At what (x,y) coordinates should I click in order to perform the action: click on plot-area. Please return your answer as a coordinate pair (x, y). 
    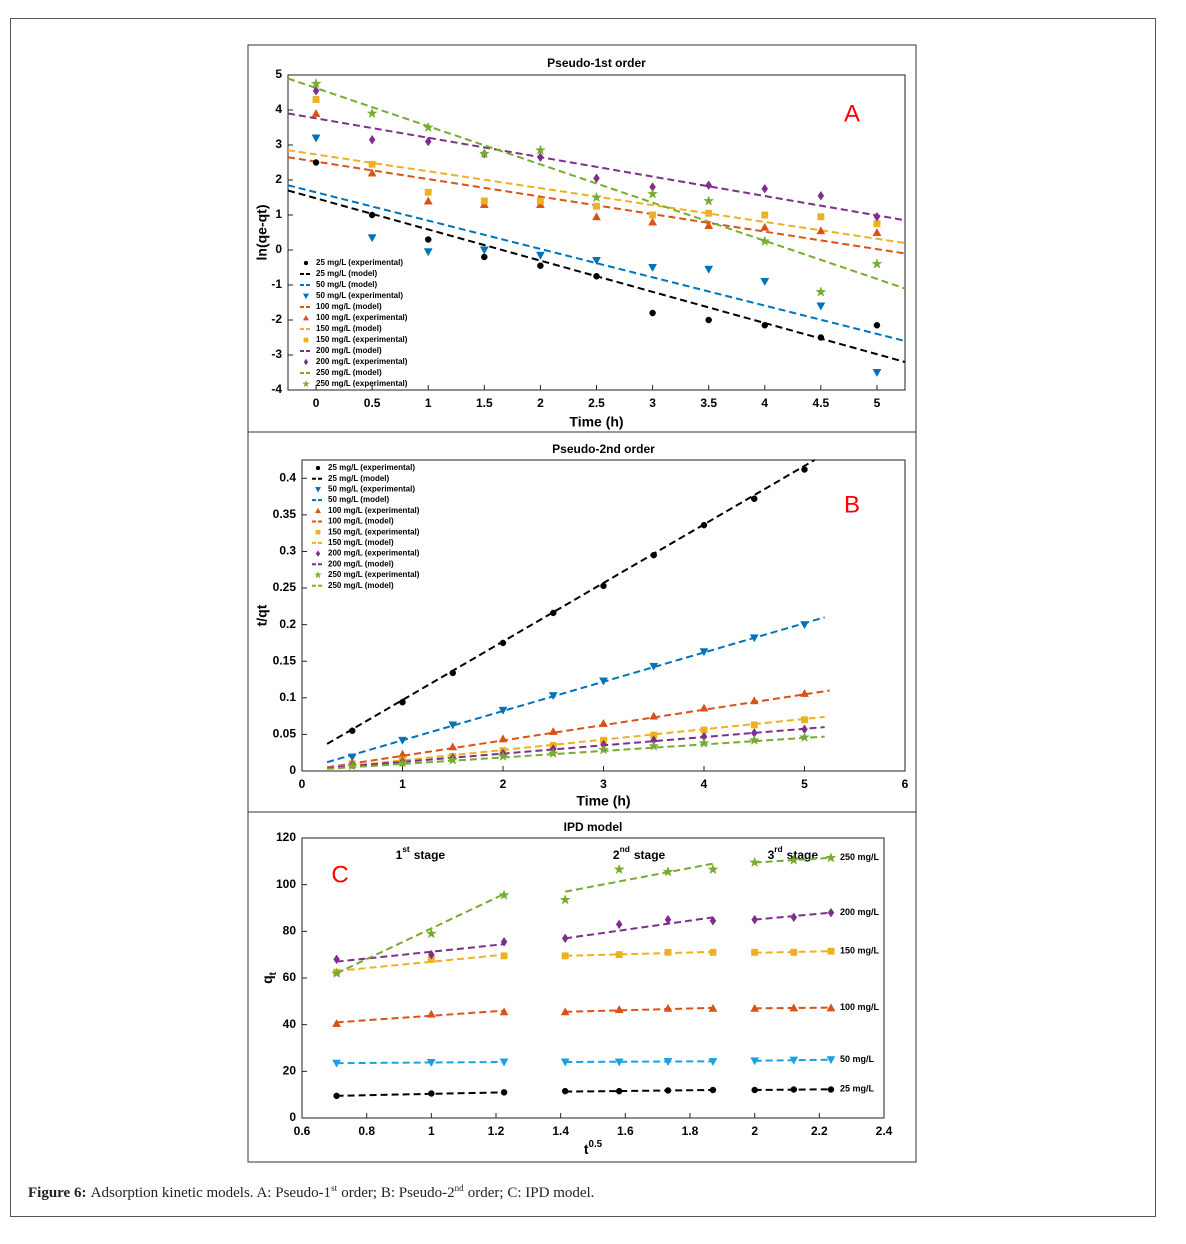
    Looking at the image, I should click on (593, 978).